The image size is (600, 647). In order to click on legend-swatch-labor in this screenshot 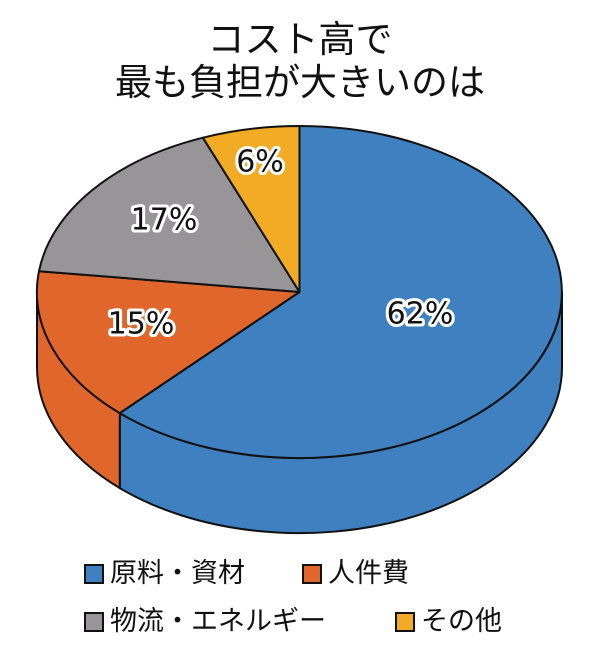, I will do `click(312, 574)`.